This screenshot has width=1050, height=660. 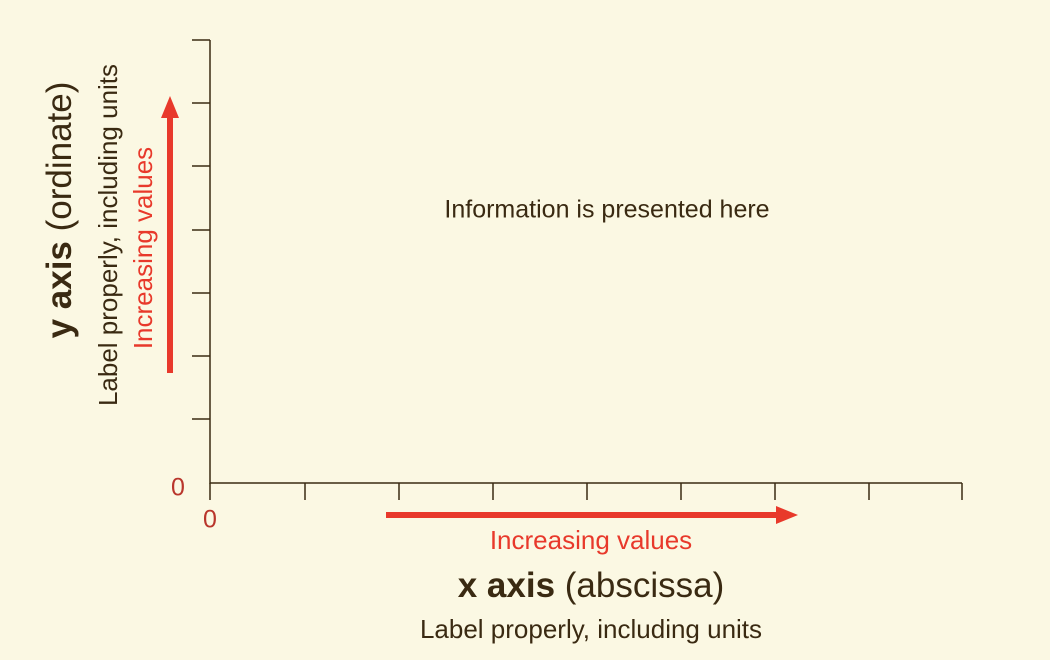 I want to click on x-axis-title: x axis (abscissa), so click(x=591, y=585).